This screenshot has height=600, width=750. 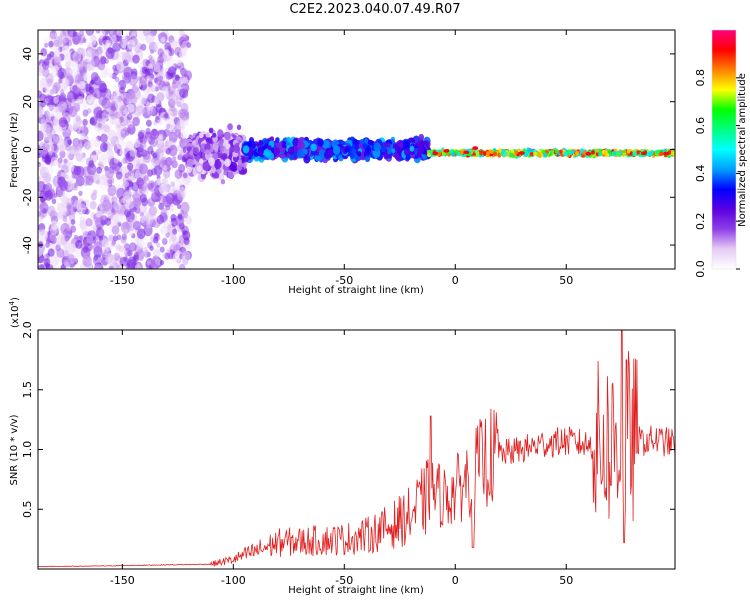 What do you see at coordinates (344, 280) in the screenshot?
I see `spectrogram-xtick-label: -50` at bounding box center [344, 280].